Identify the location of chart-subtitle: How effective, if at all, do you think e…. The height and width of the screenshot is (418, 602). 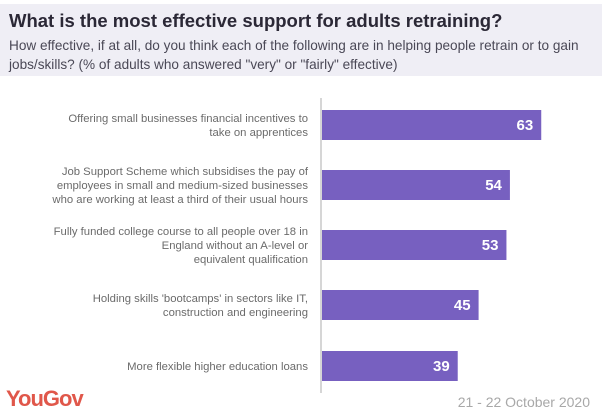
(294, 55).